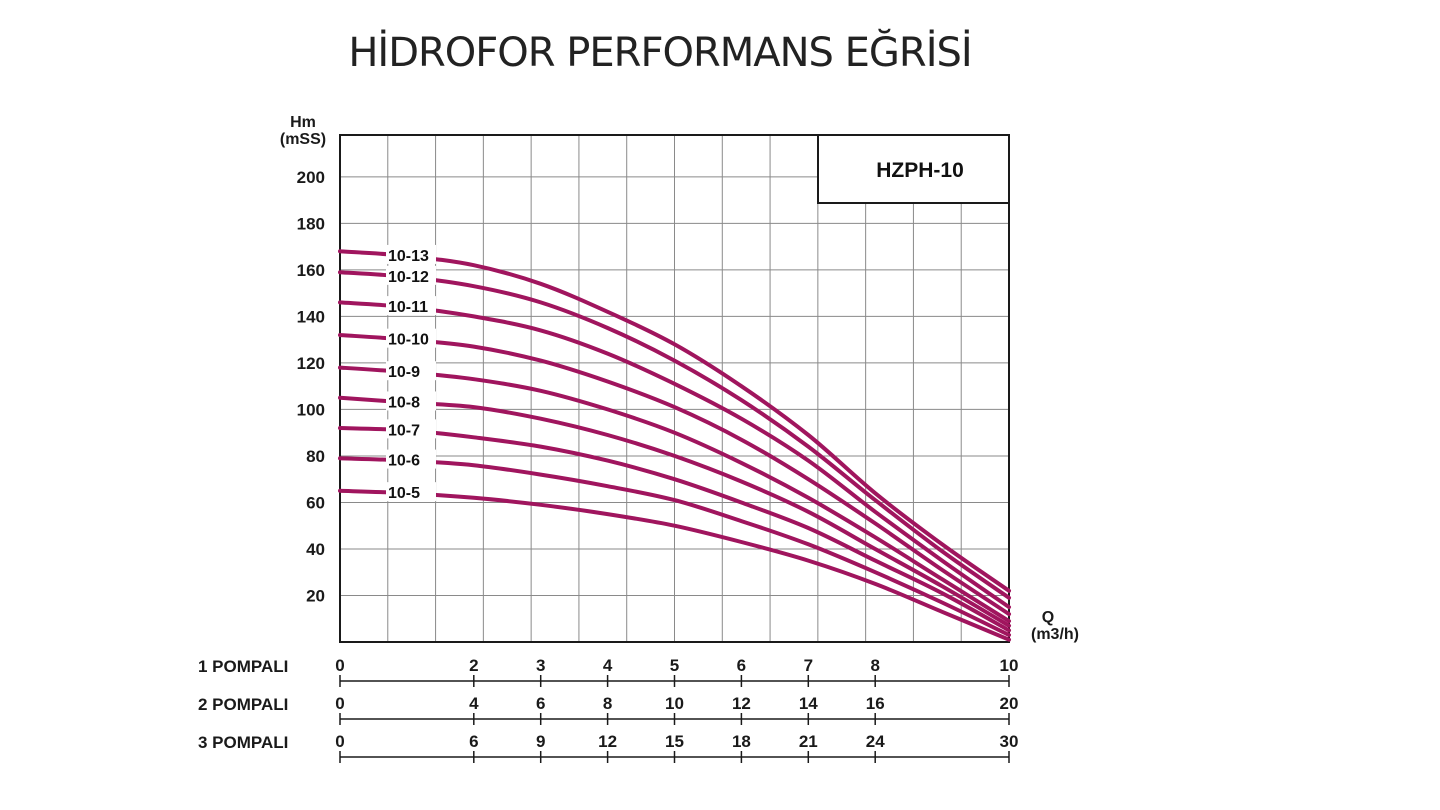 This screenshot has height=810, width=1440. I want to click on x-axis-label: Q (m3/h), so click(1055, 626).